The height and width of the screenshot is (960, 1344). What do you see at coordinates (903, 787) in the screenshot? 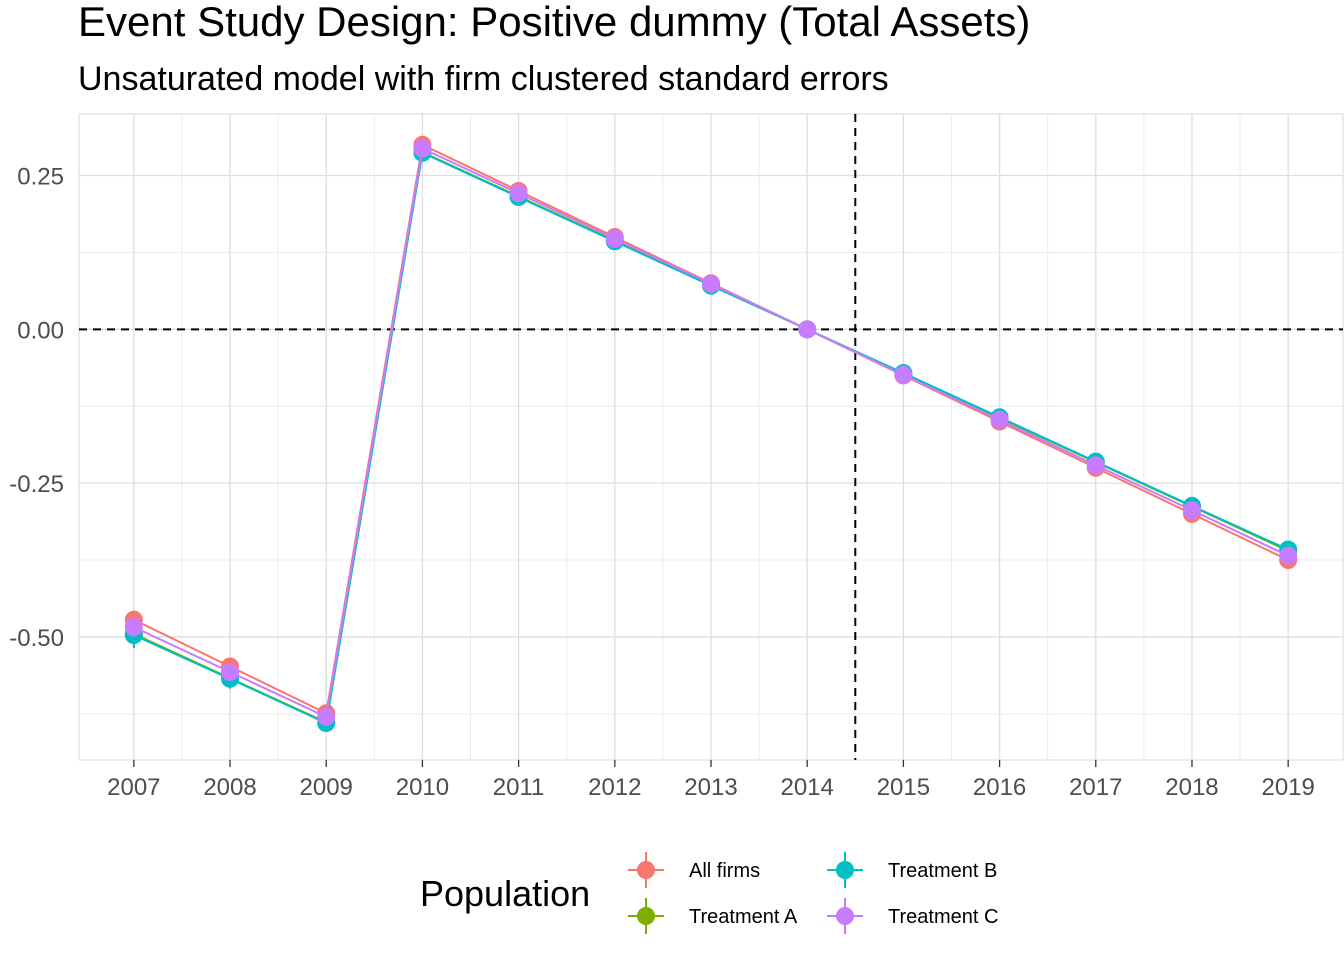
I see `x-tick-label: 2015` at bounding box center [903, 787].